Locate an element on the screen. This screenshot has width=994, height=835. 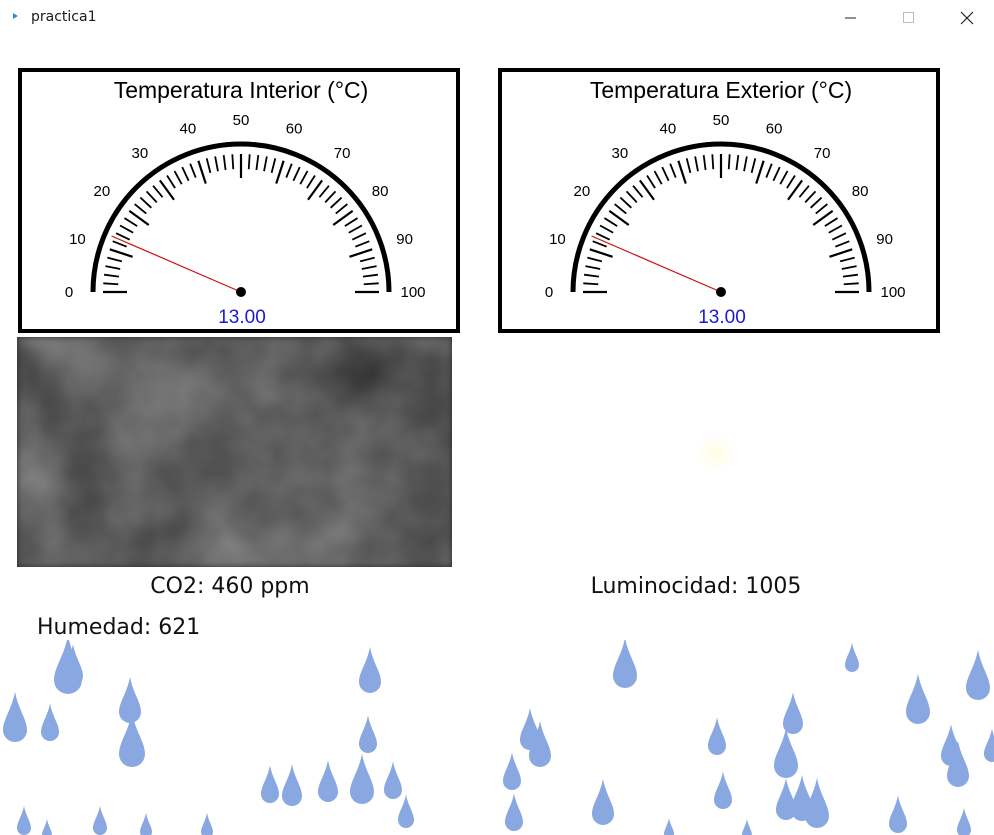
gauge-hub is located at coordinates (241, 292).